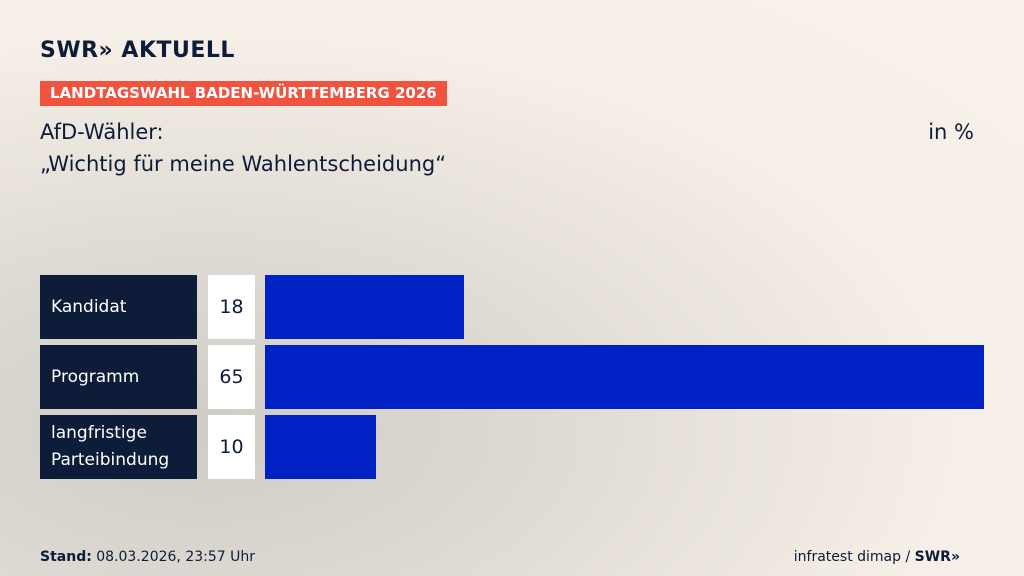 The height and width of the screenshot is (576, 1024). Describe the element at coordinates (137, 50) in the screenshot. I see `swr-aktuell-logo: SWR» AKTUELL` at that location.